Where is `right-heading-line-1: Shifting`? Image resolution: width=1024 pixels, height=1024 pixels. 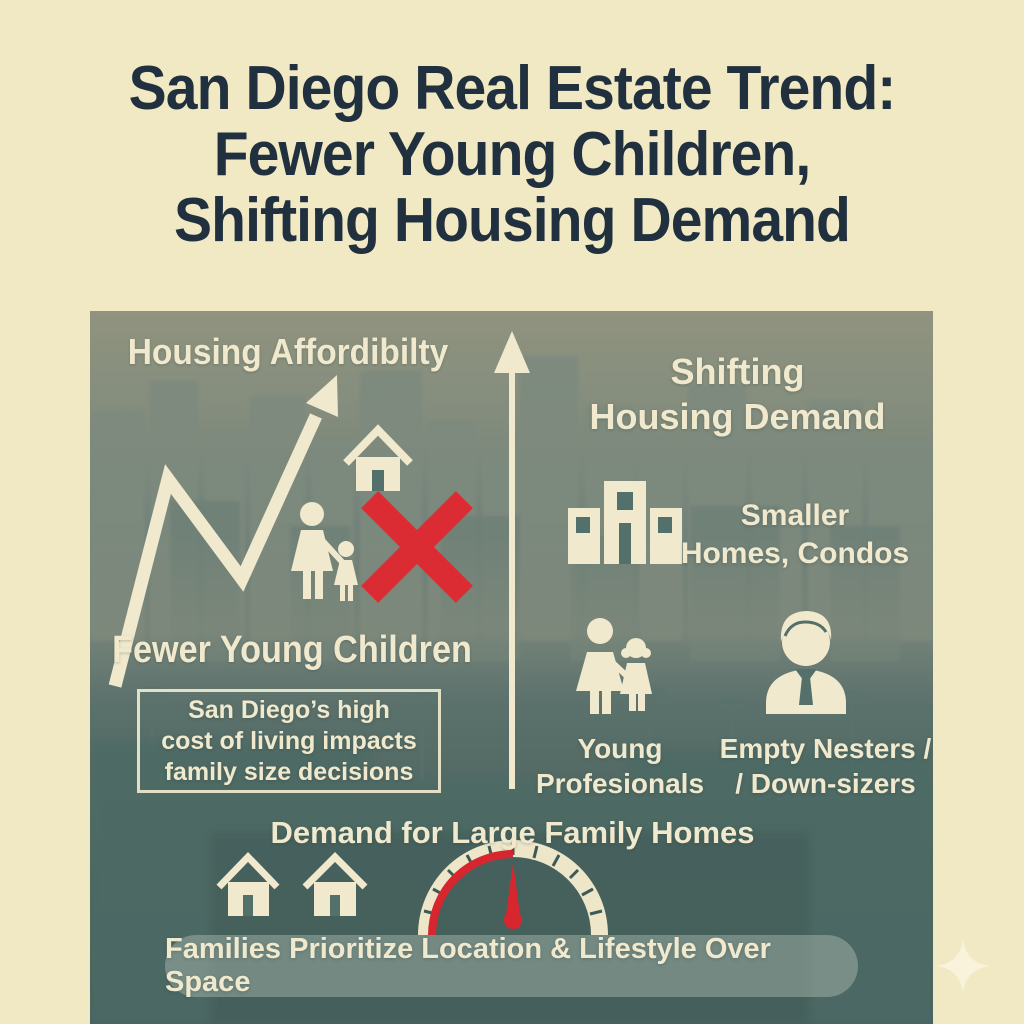 right-heading-line-1: Shifting is located at coordinates (737, 371).